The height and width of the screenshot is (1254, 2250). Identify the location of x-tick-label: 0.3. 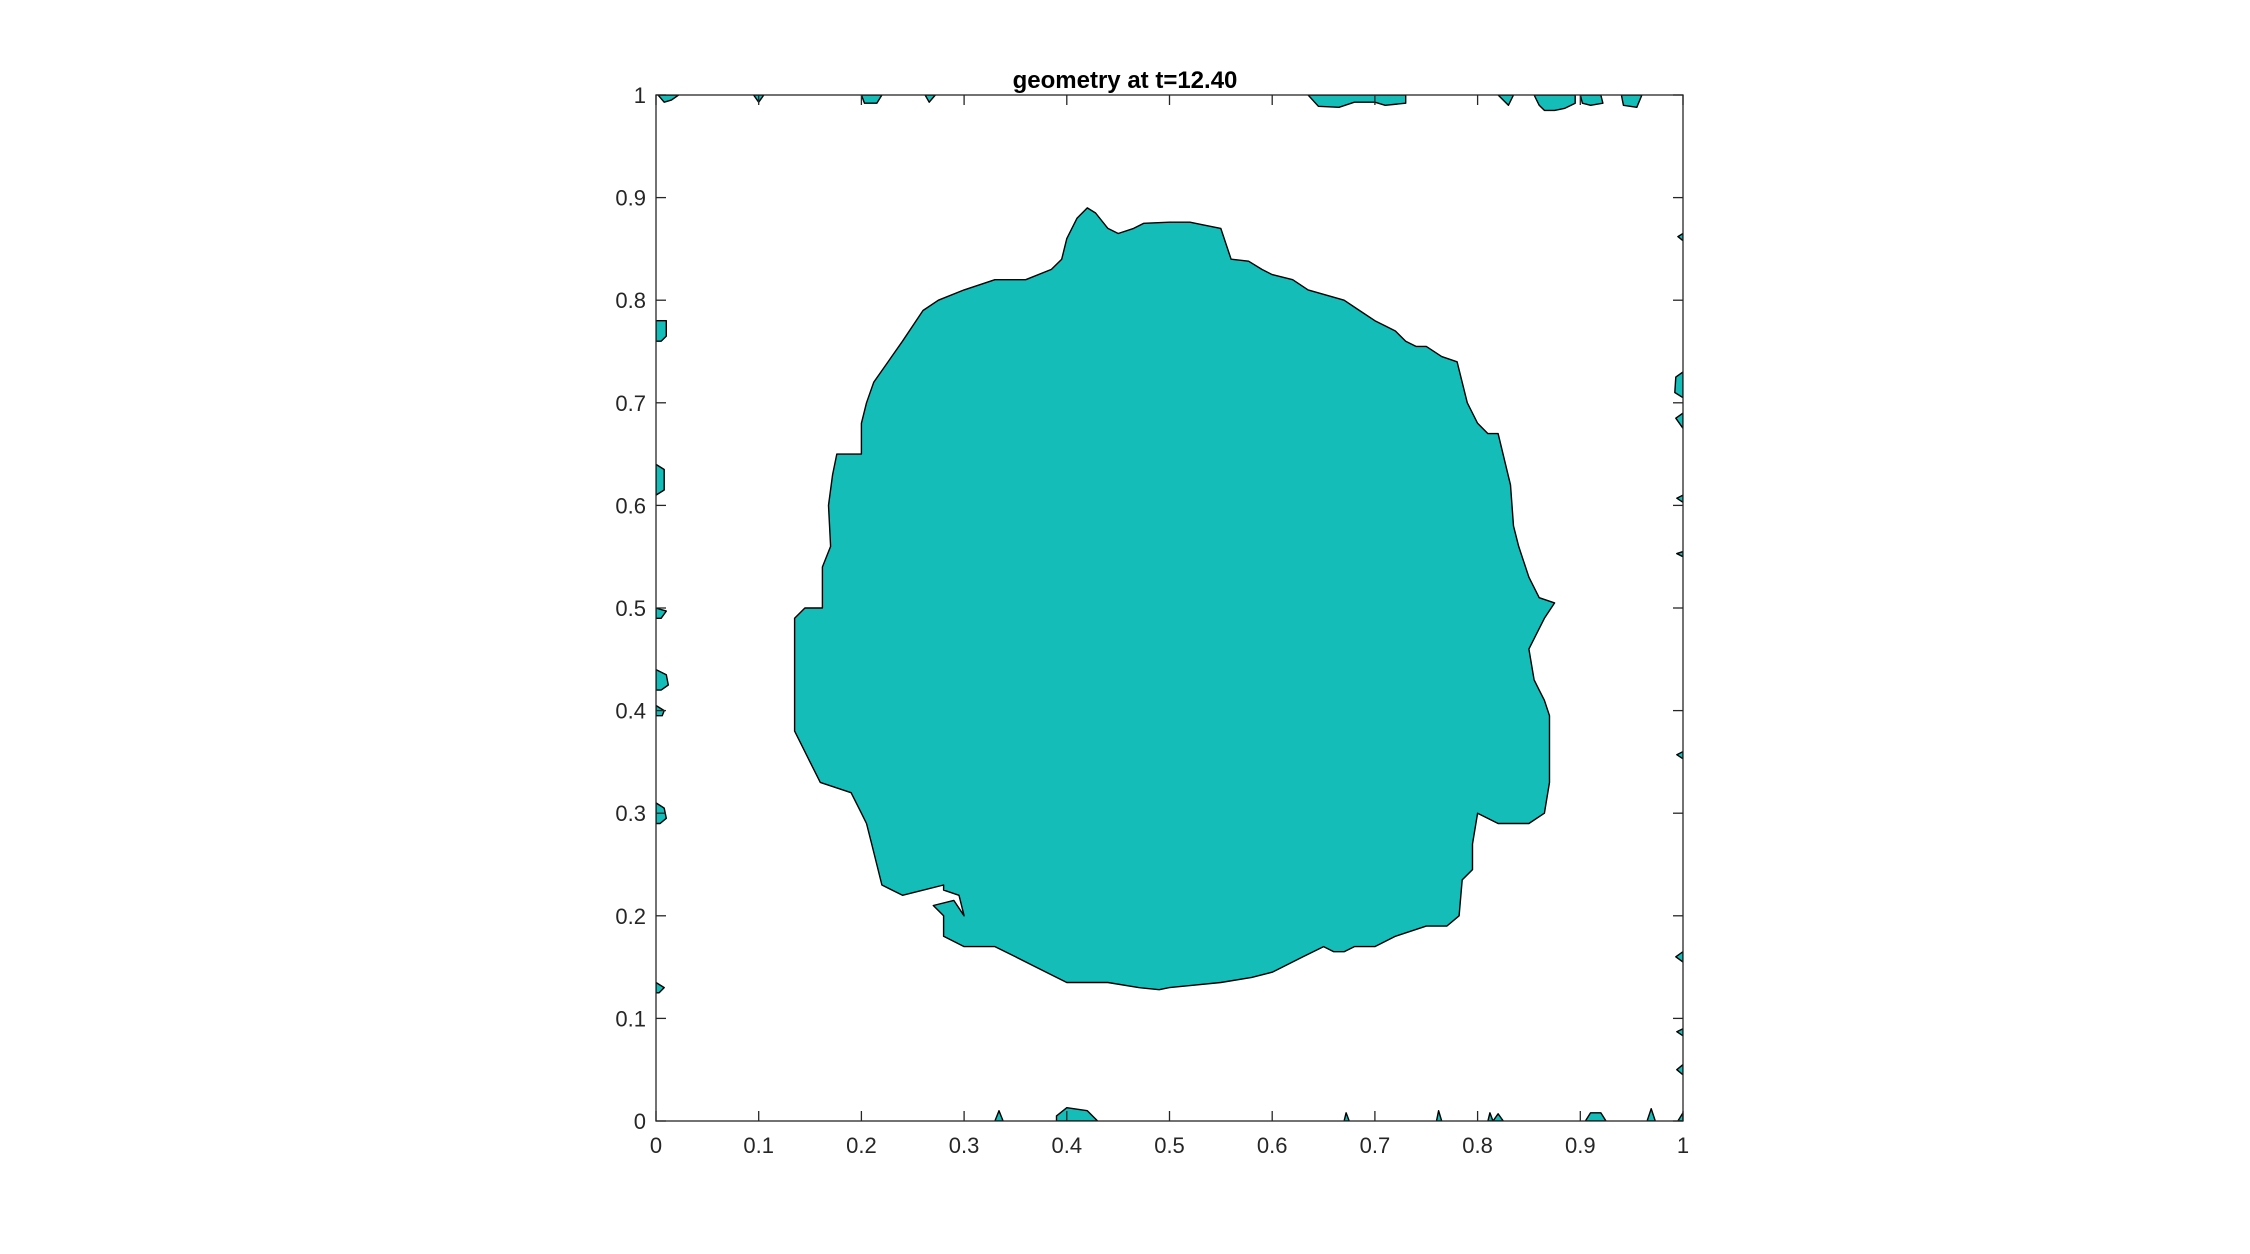
(964, 1145).